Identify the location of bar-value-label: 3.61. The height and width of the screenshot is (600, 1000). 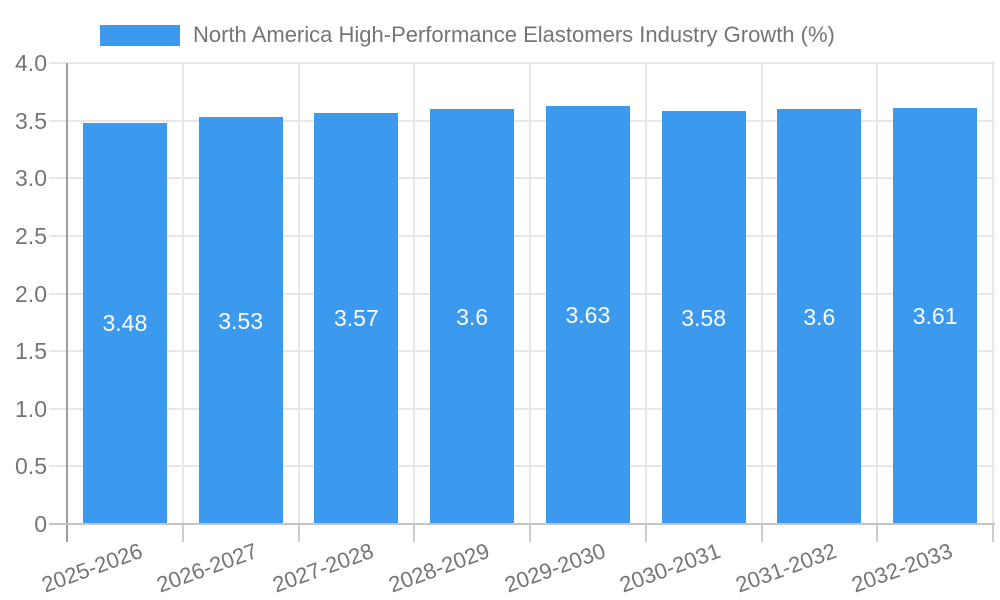
(935, 315).